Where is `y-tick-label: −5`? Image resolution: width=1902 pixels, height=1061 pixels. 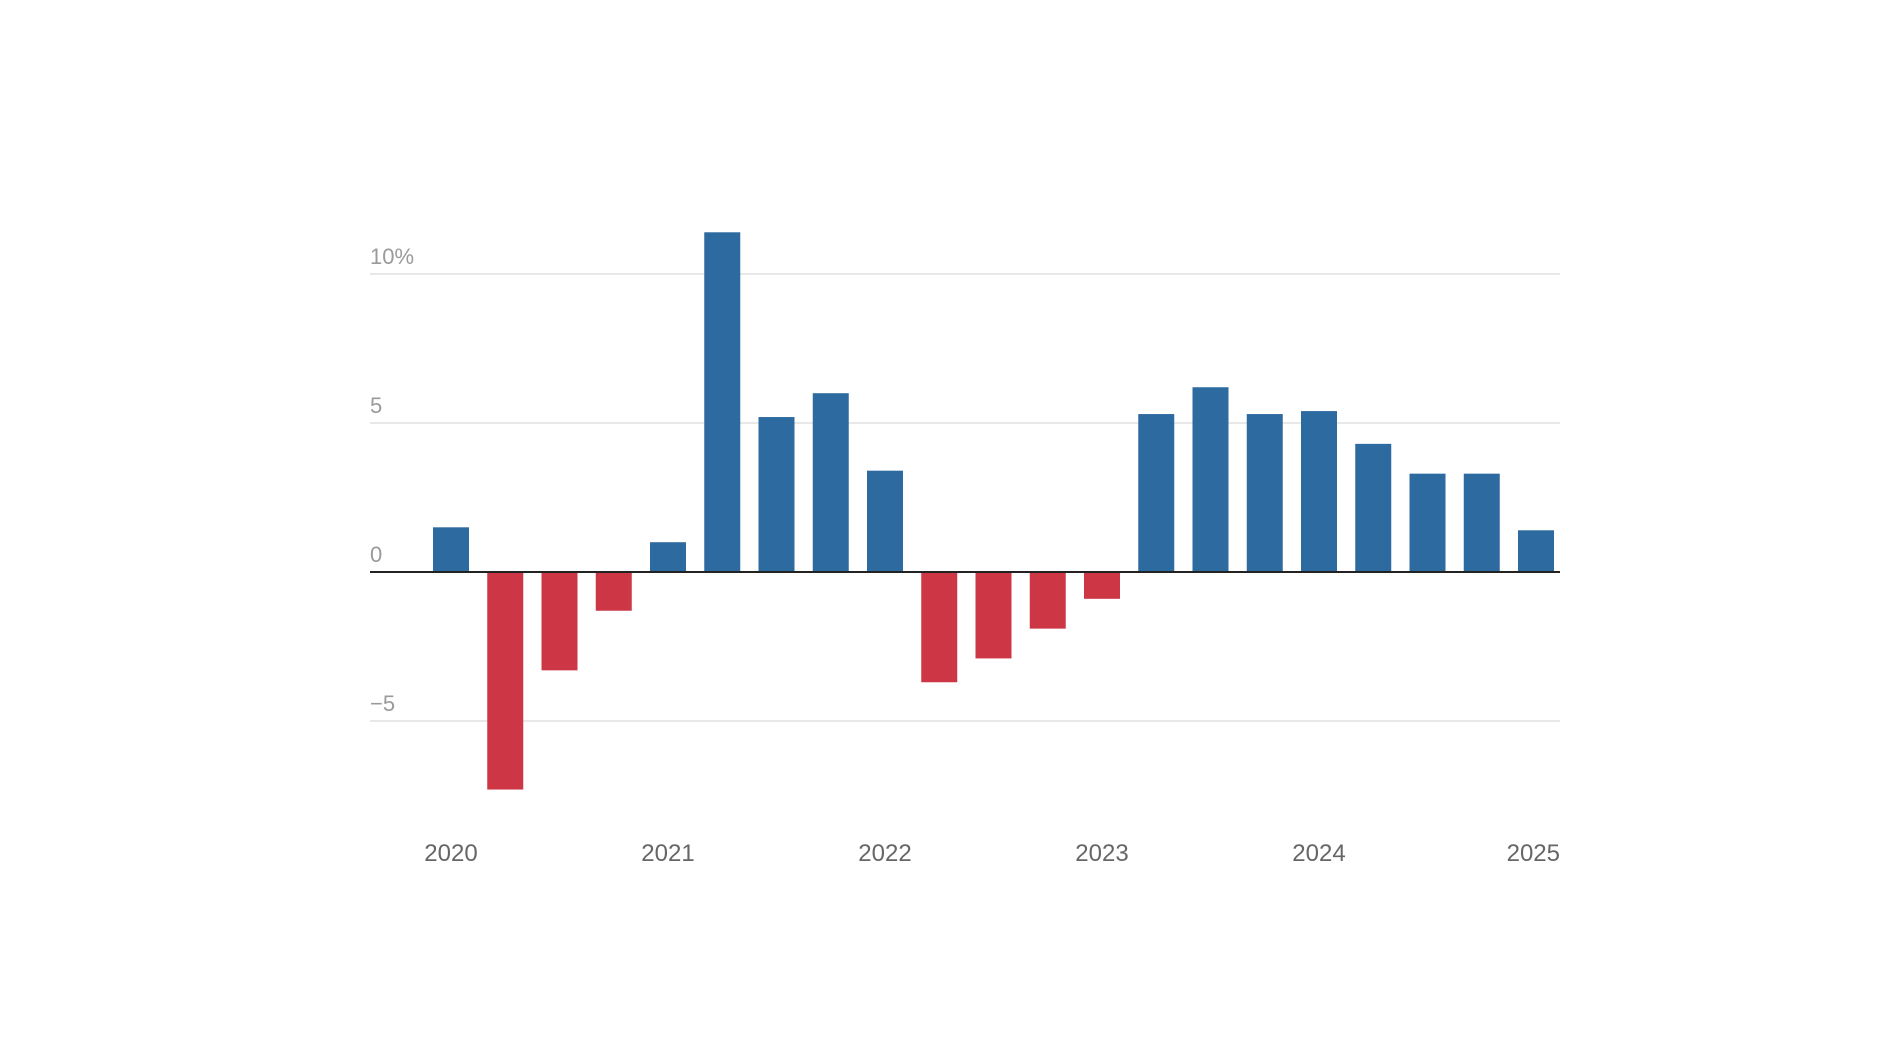 y-tick-label: −5 is located at coordinates (382, 703).